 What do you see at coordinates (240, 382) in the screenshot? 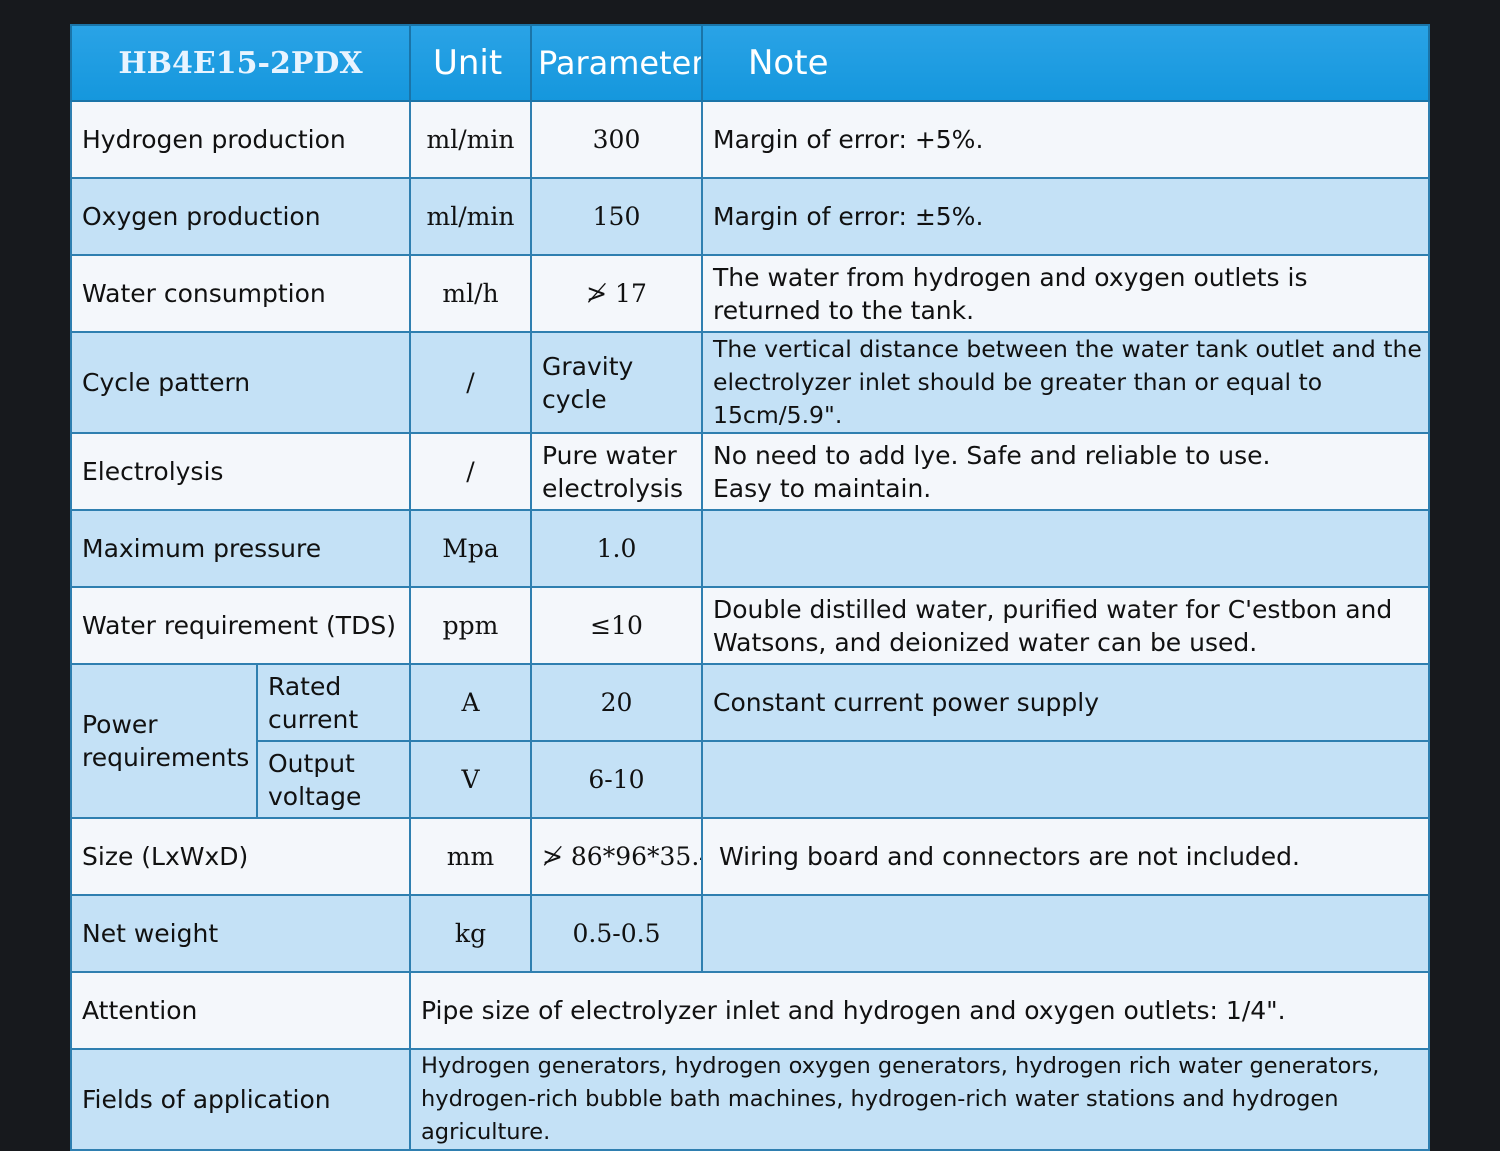
I see `item-label: Cycle pattern` at bounding box center [240, 382].